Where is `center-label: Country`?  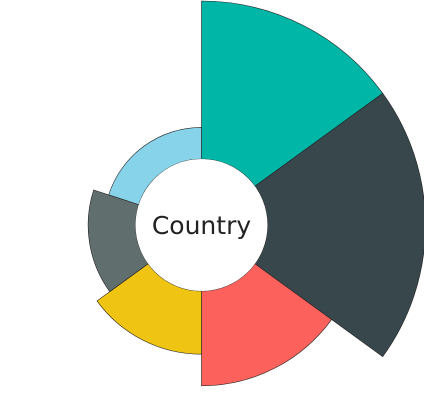 center-label: Country is located at coordinates (202, 225).